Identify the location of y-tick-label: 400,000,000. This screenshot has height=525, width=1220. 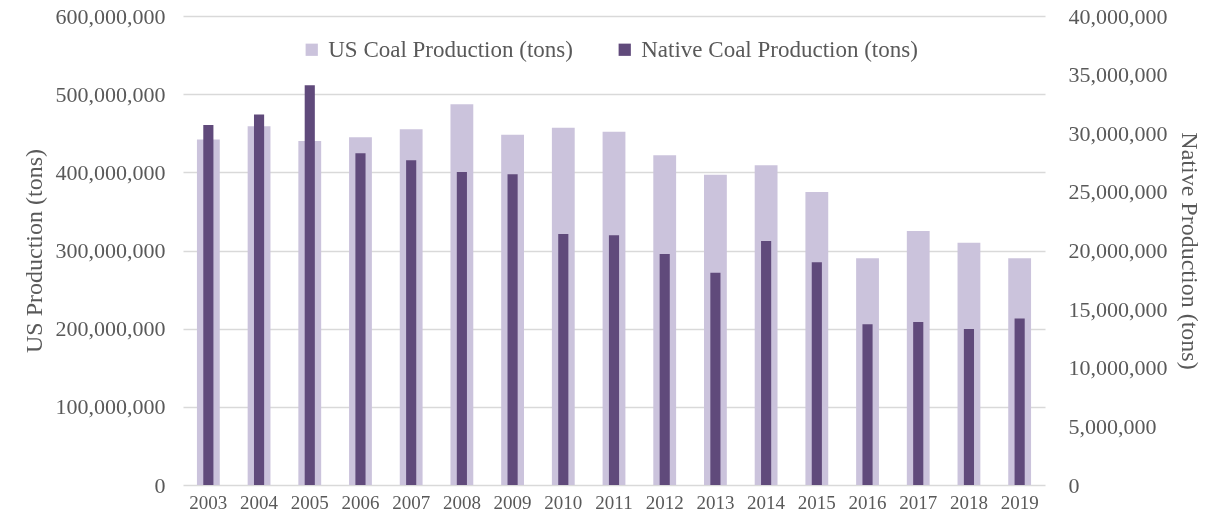
(110, 172).